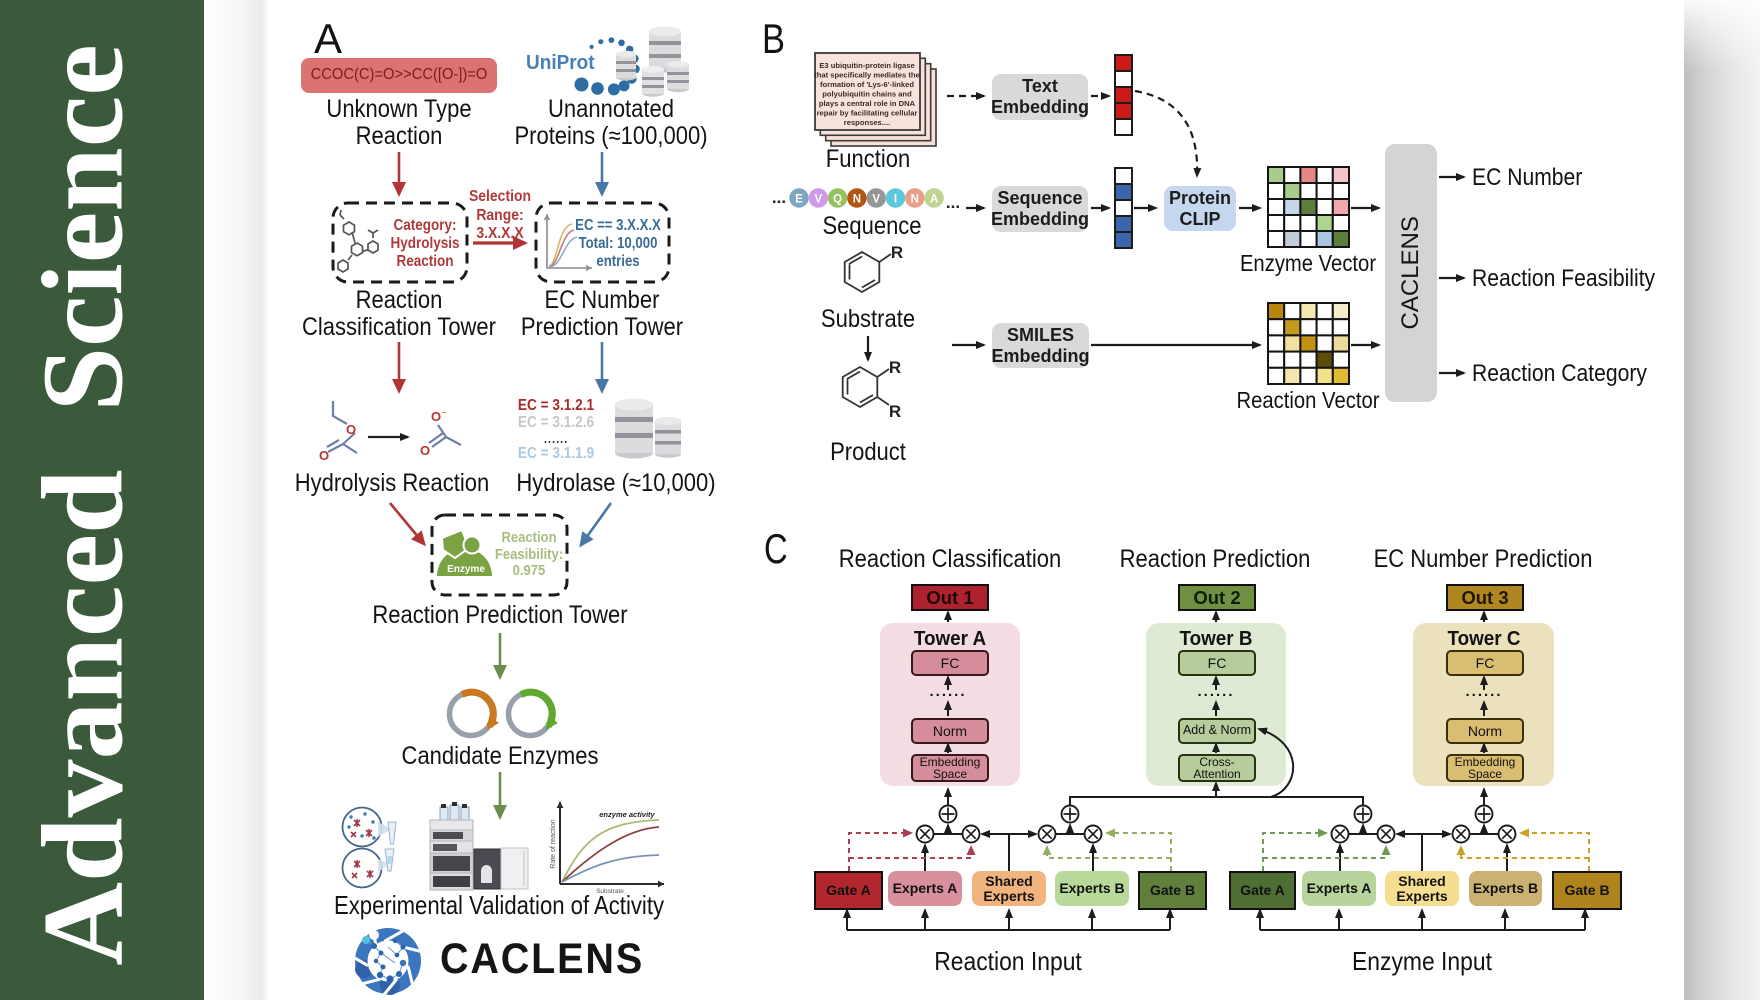 The image size is (1760, 1000). I want to click on svg-text: I, so click(895, 200).